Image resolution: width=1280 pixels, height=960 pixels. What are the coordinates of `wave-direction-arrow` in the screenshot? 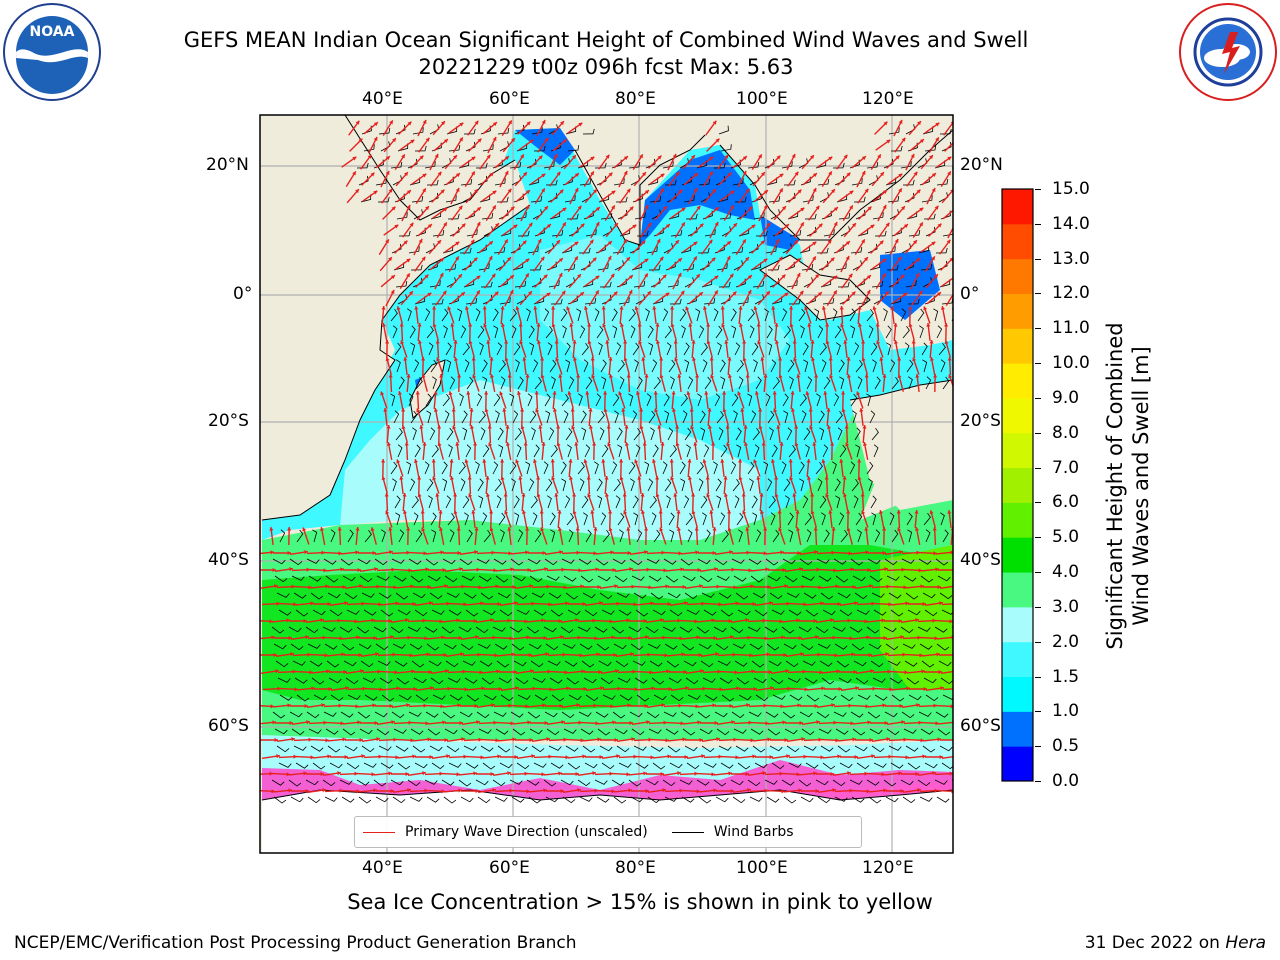 It's located at (947, 282).